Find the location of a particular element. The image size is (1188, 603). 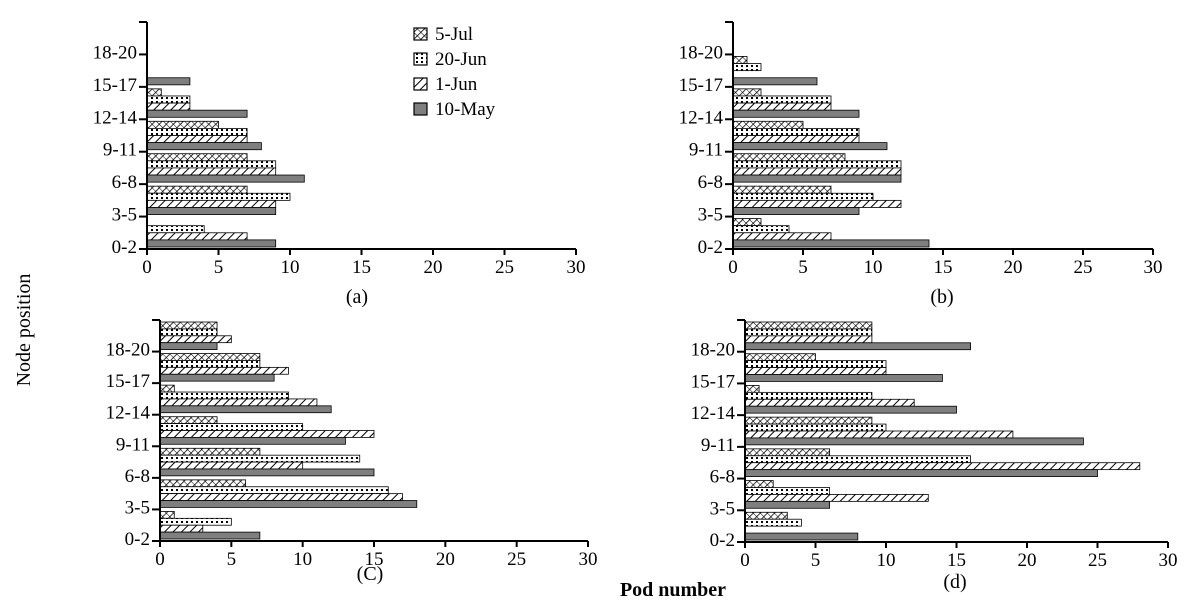

x-tick-label: 30 is located at coordinates (588, 559).